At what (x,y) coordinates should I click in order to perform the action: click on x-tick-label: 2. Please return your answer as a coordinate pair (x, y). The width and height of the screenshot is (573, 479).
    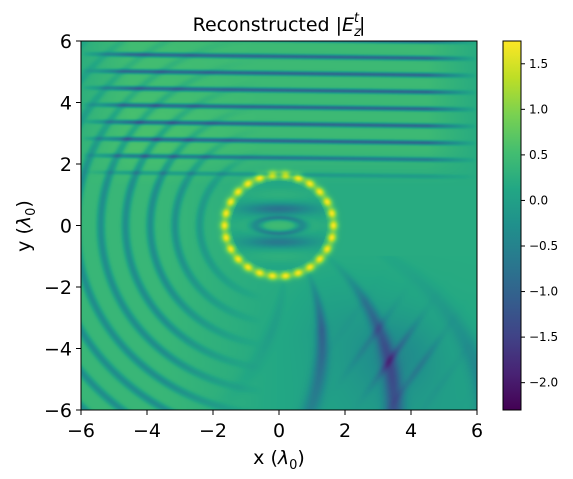
    Looking at the image, I should click on (345, 431).